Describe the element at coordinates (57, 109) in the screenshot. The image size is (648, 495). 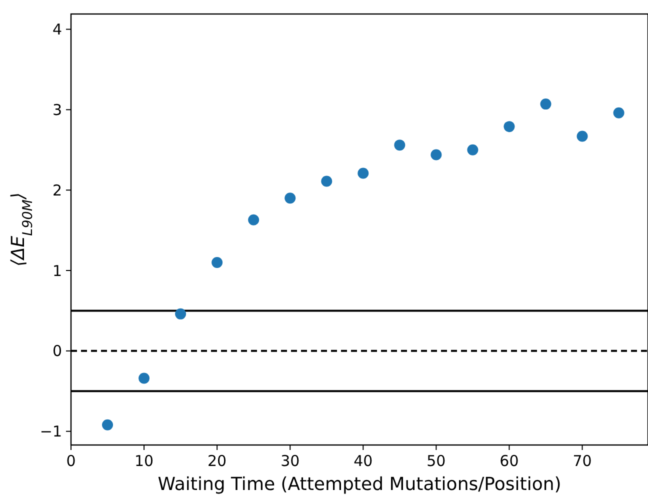
I see `y-tick-label: 3` at that location.